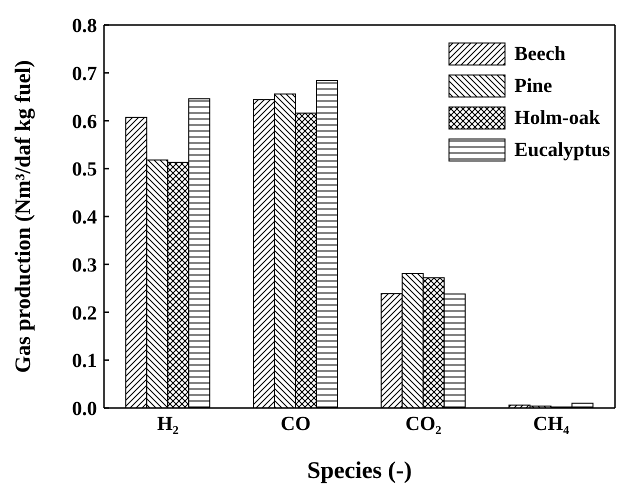  Describe the element at coordinates (562, 150) in the screenshot. I see `legend-label: Eucalyptus` at that location.